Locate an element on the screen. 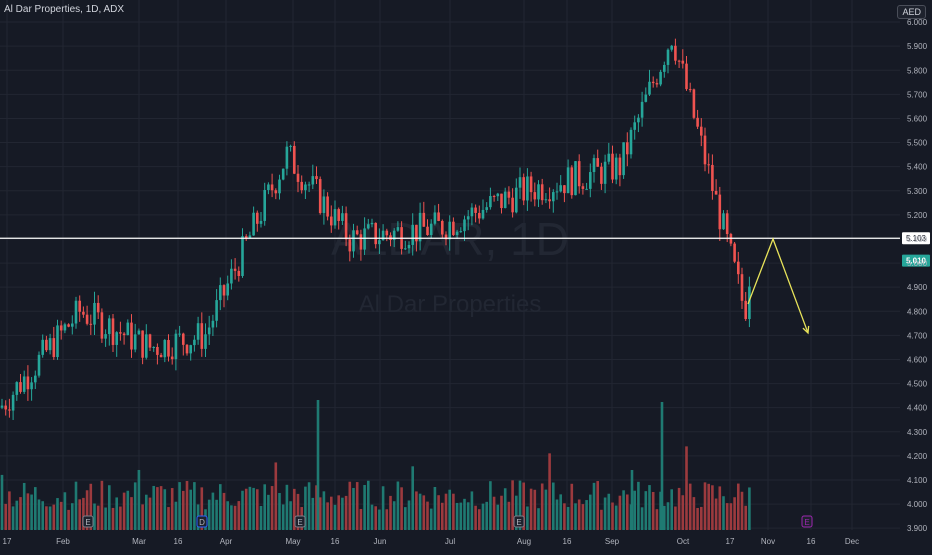 The width and height of the screenshot is (932, 555). time-tick-label: May is located at coordinates (292, 541).